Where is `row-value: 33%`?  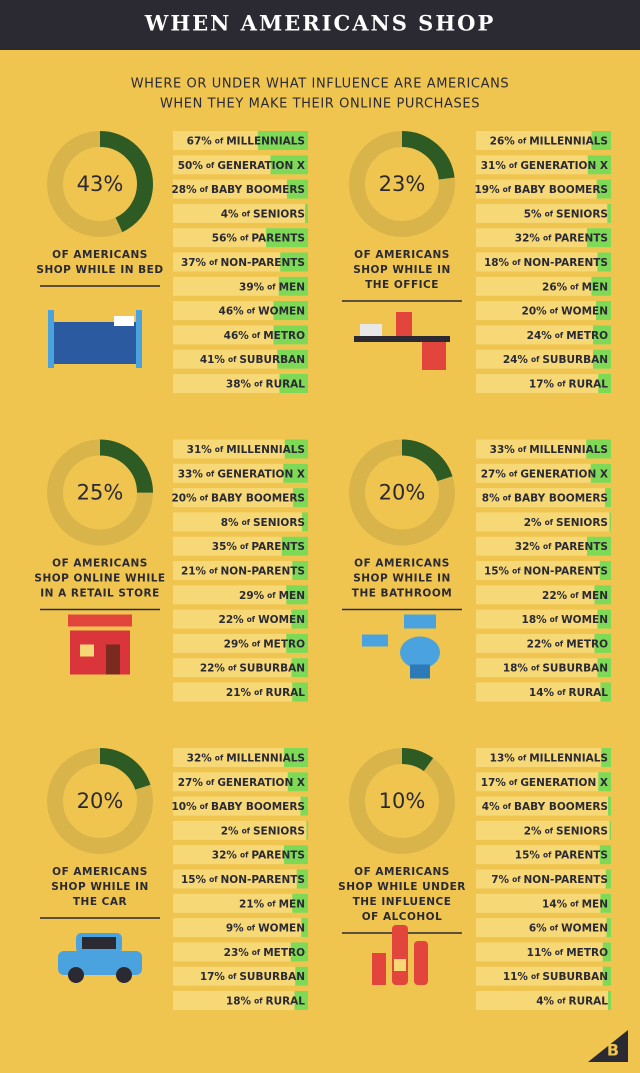
row-value: 33% is located at coordinates (191, 474).